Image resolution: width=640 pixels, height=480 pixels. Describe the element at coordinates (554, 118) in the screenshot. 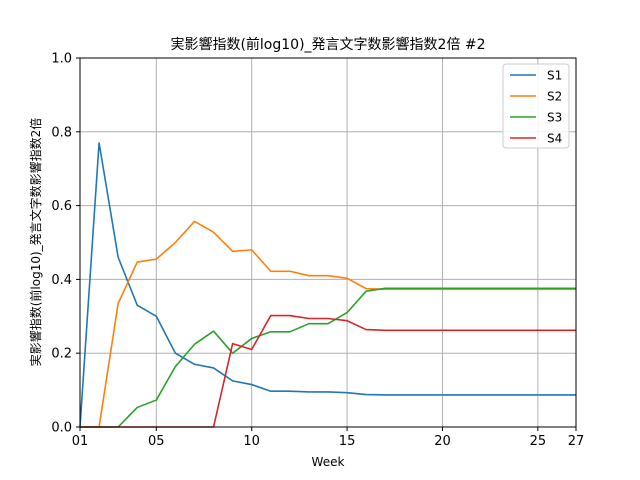

I see `legend-label-s3: S3` at that location.